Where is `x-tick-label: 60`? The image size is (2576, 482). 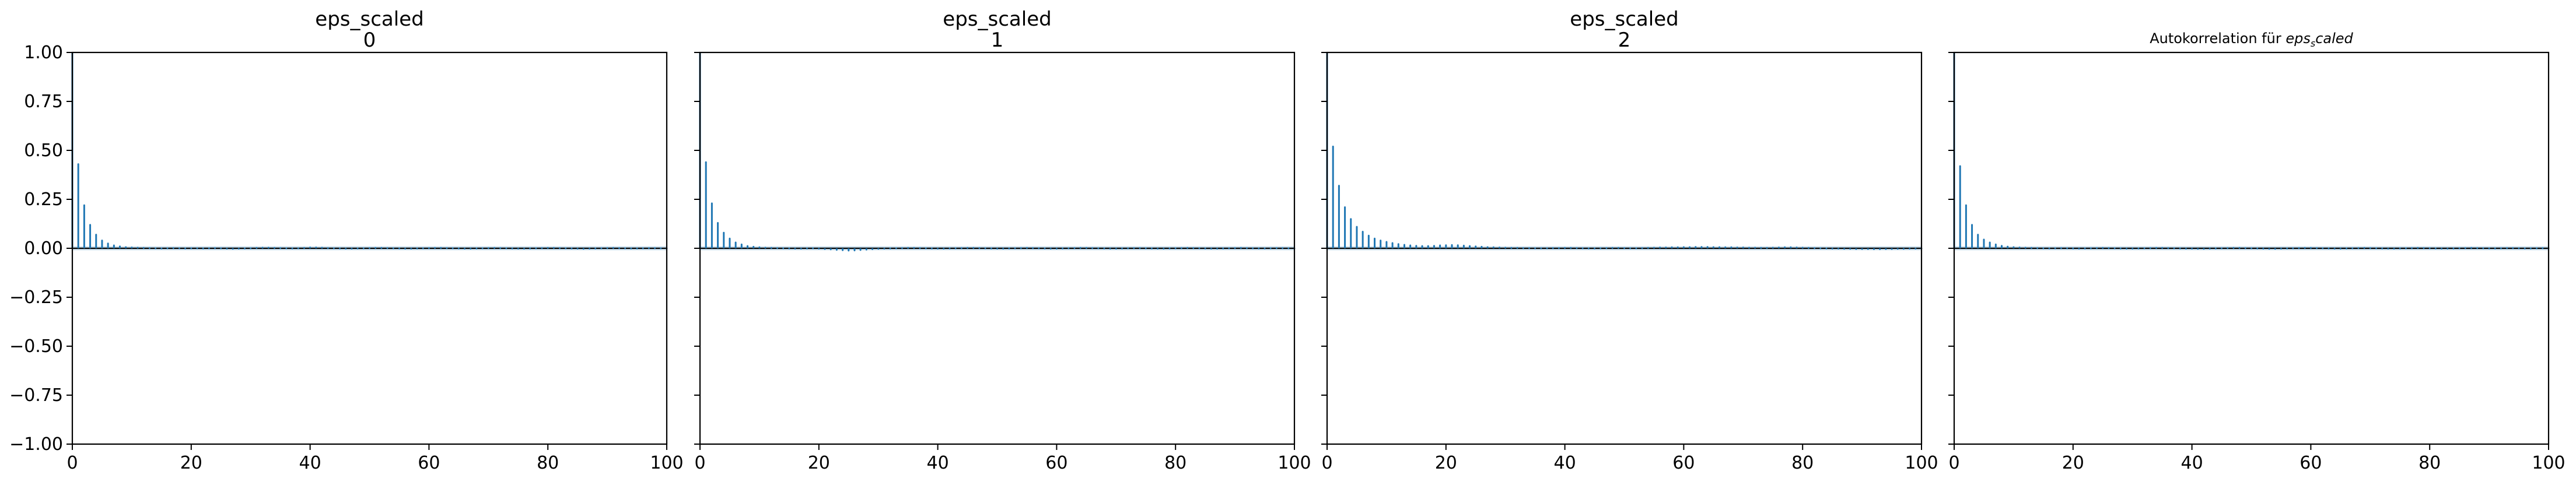 x-tick-label: 60 is located at coordinates (2311, 463).